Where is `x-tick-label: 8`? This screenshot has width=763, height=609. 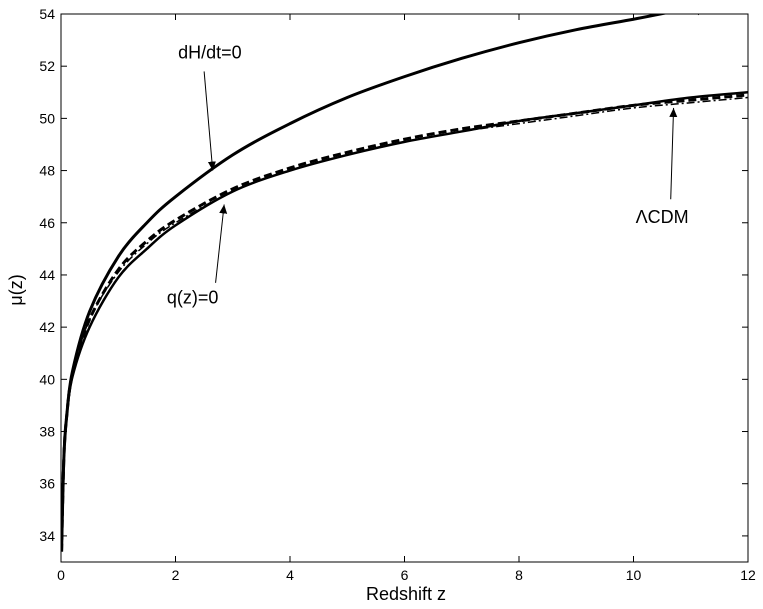
x-tick-label: 8 is located at coordinates (519, 575).